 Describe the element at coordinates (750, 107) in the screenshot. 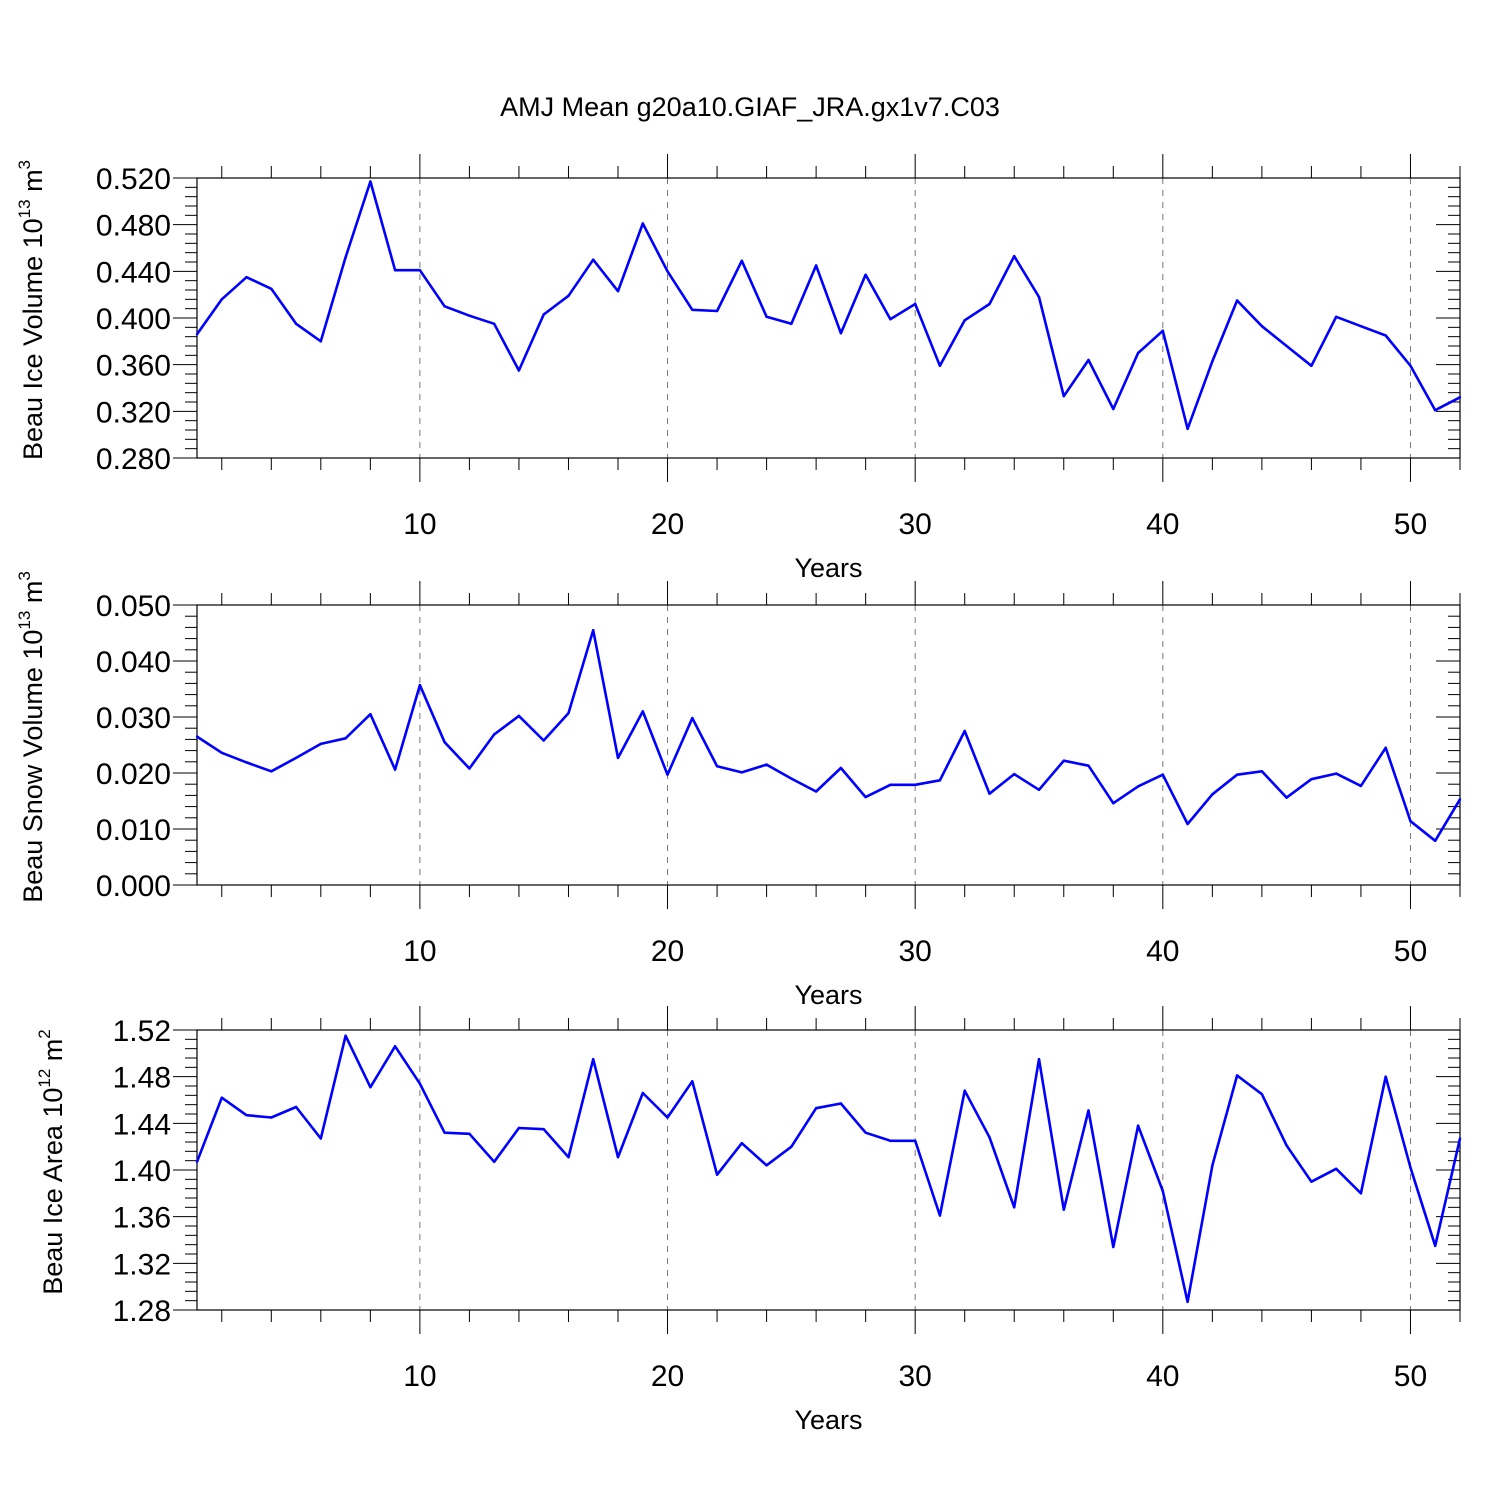

I see `figure-title: AMJ Mean g20a10.GIAF_JRA.gx1v7.C03` at that location.